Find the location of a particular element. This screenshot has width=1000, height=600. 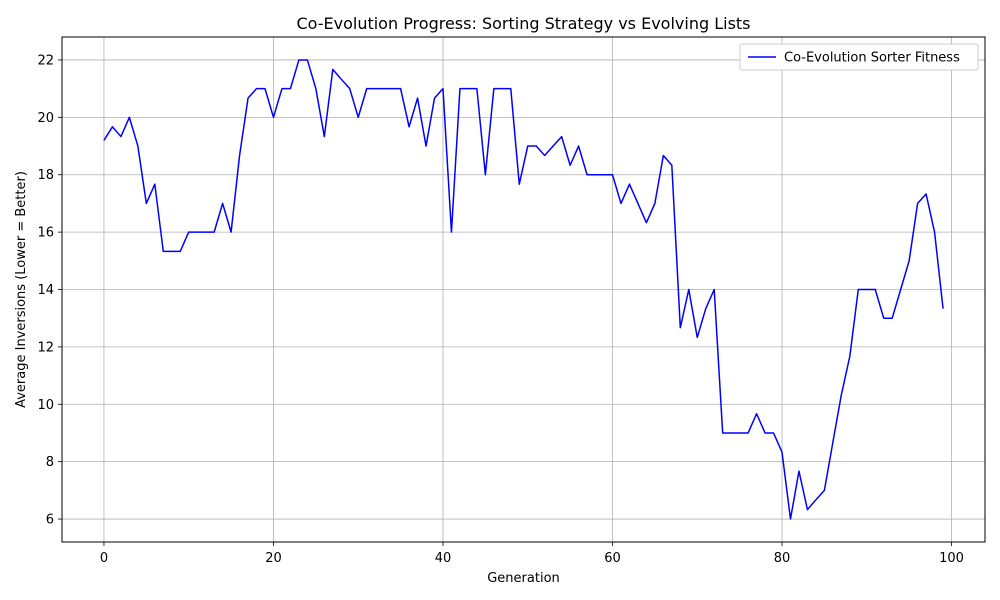

y-axis-title: Average Inversions (Lower = Better) is located at coordinates (21, 289).